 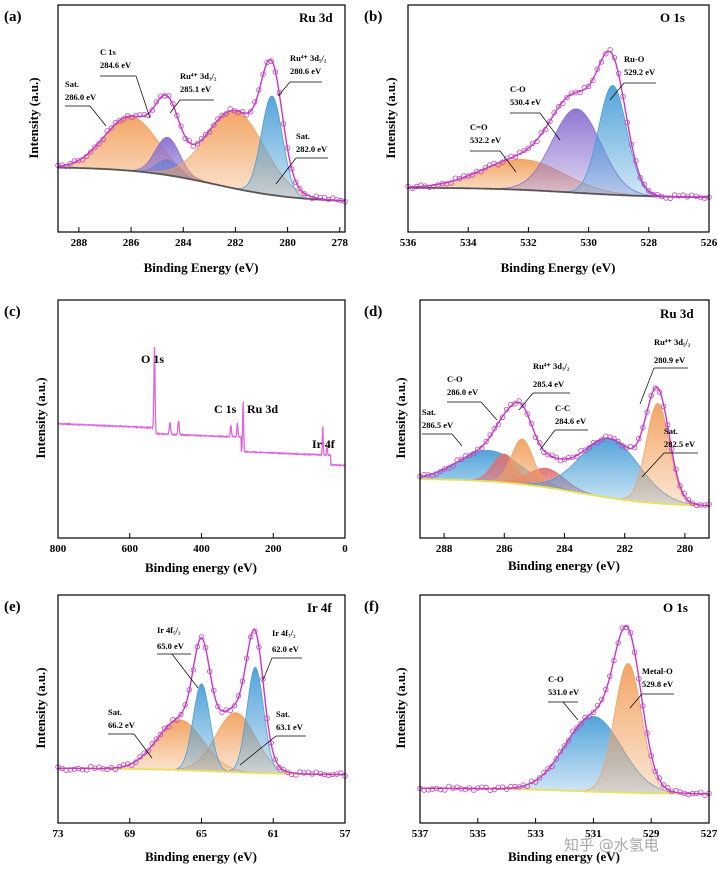 What do you see at coordinates (346, 834) in the screenshot?
I see `xtick-label-e: 57` at bounding box center [346, 834].